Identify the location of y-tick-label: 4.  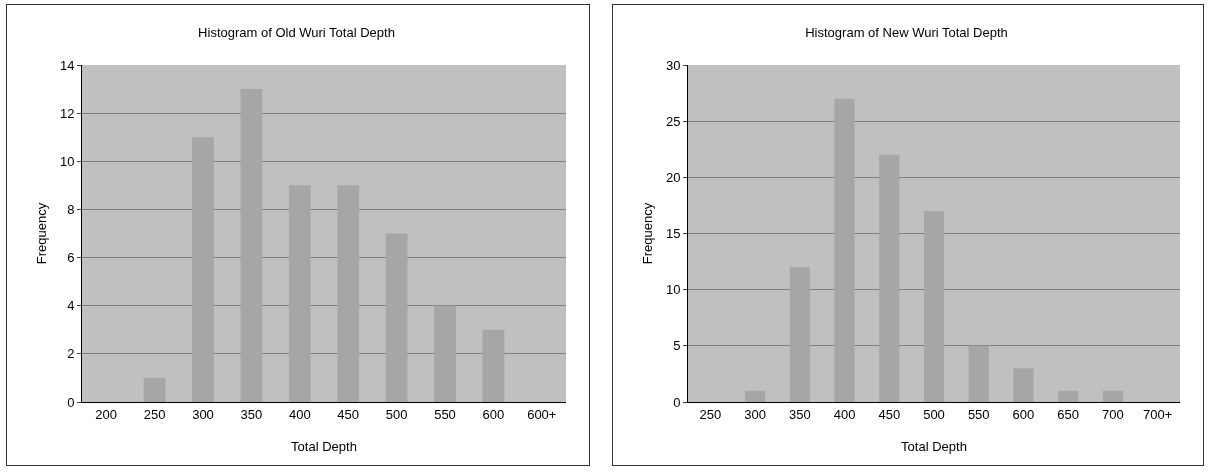
(71, 306).